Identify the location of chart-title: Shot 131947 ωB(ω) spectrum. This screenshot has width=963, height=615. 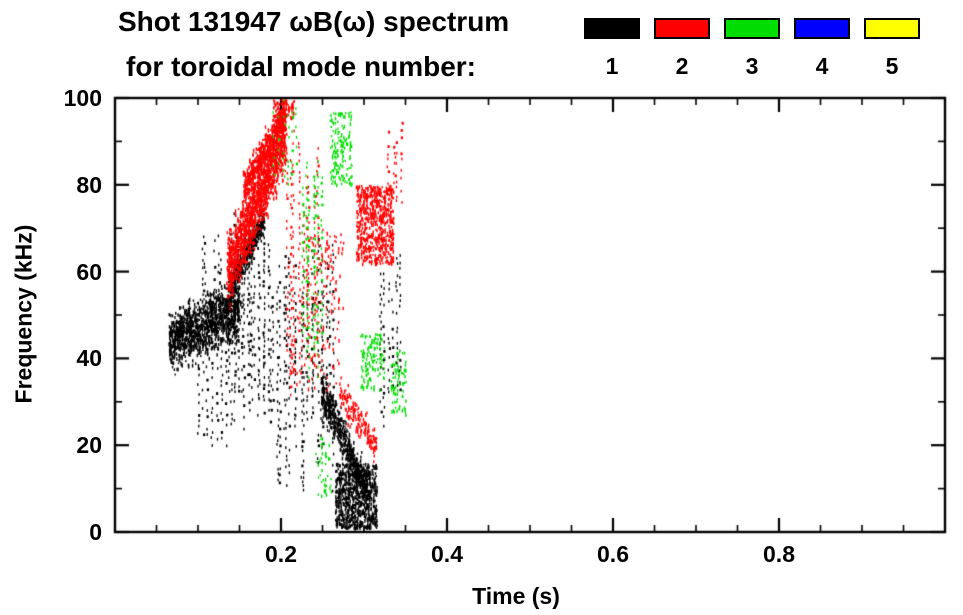
(314, 21).